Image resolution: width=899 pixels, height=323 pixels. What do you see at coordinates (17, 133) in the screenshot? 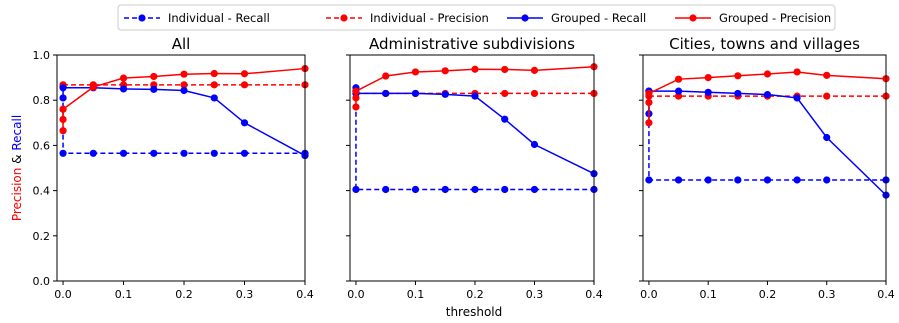
I see `y-axis-label-part: Recall` at bounding box center [17, 133].